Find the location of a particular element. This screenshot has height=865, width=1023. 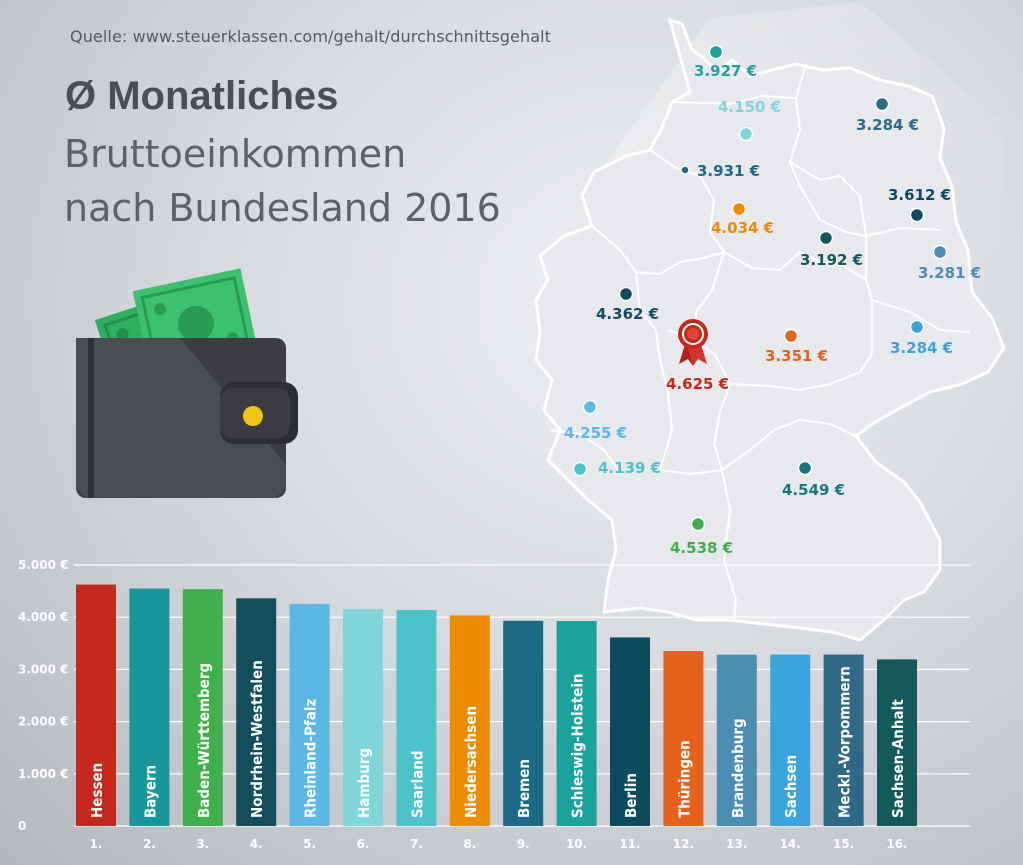

bar-rank-label: 3. is located at coordinates (202, 844).